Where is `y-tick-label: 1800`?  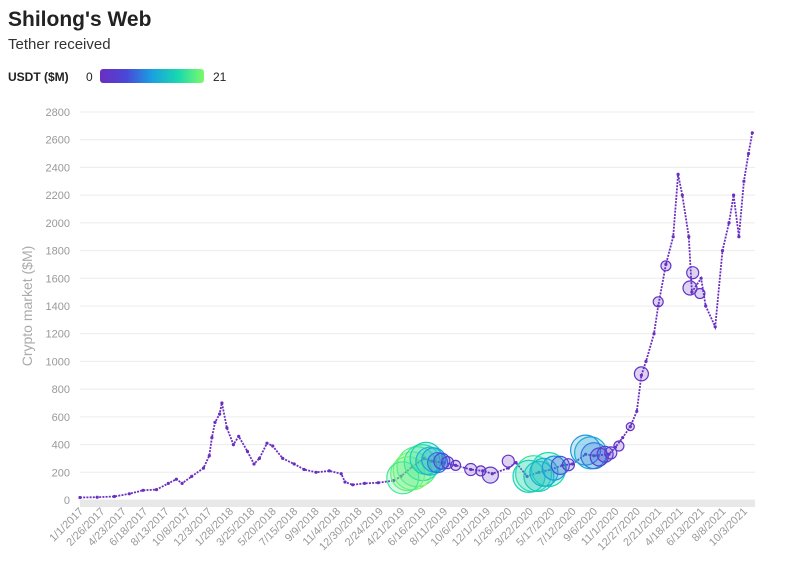 y-tick-label: 1800 is located at coordinates (58, 252).